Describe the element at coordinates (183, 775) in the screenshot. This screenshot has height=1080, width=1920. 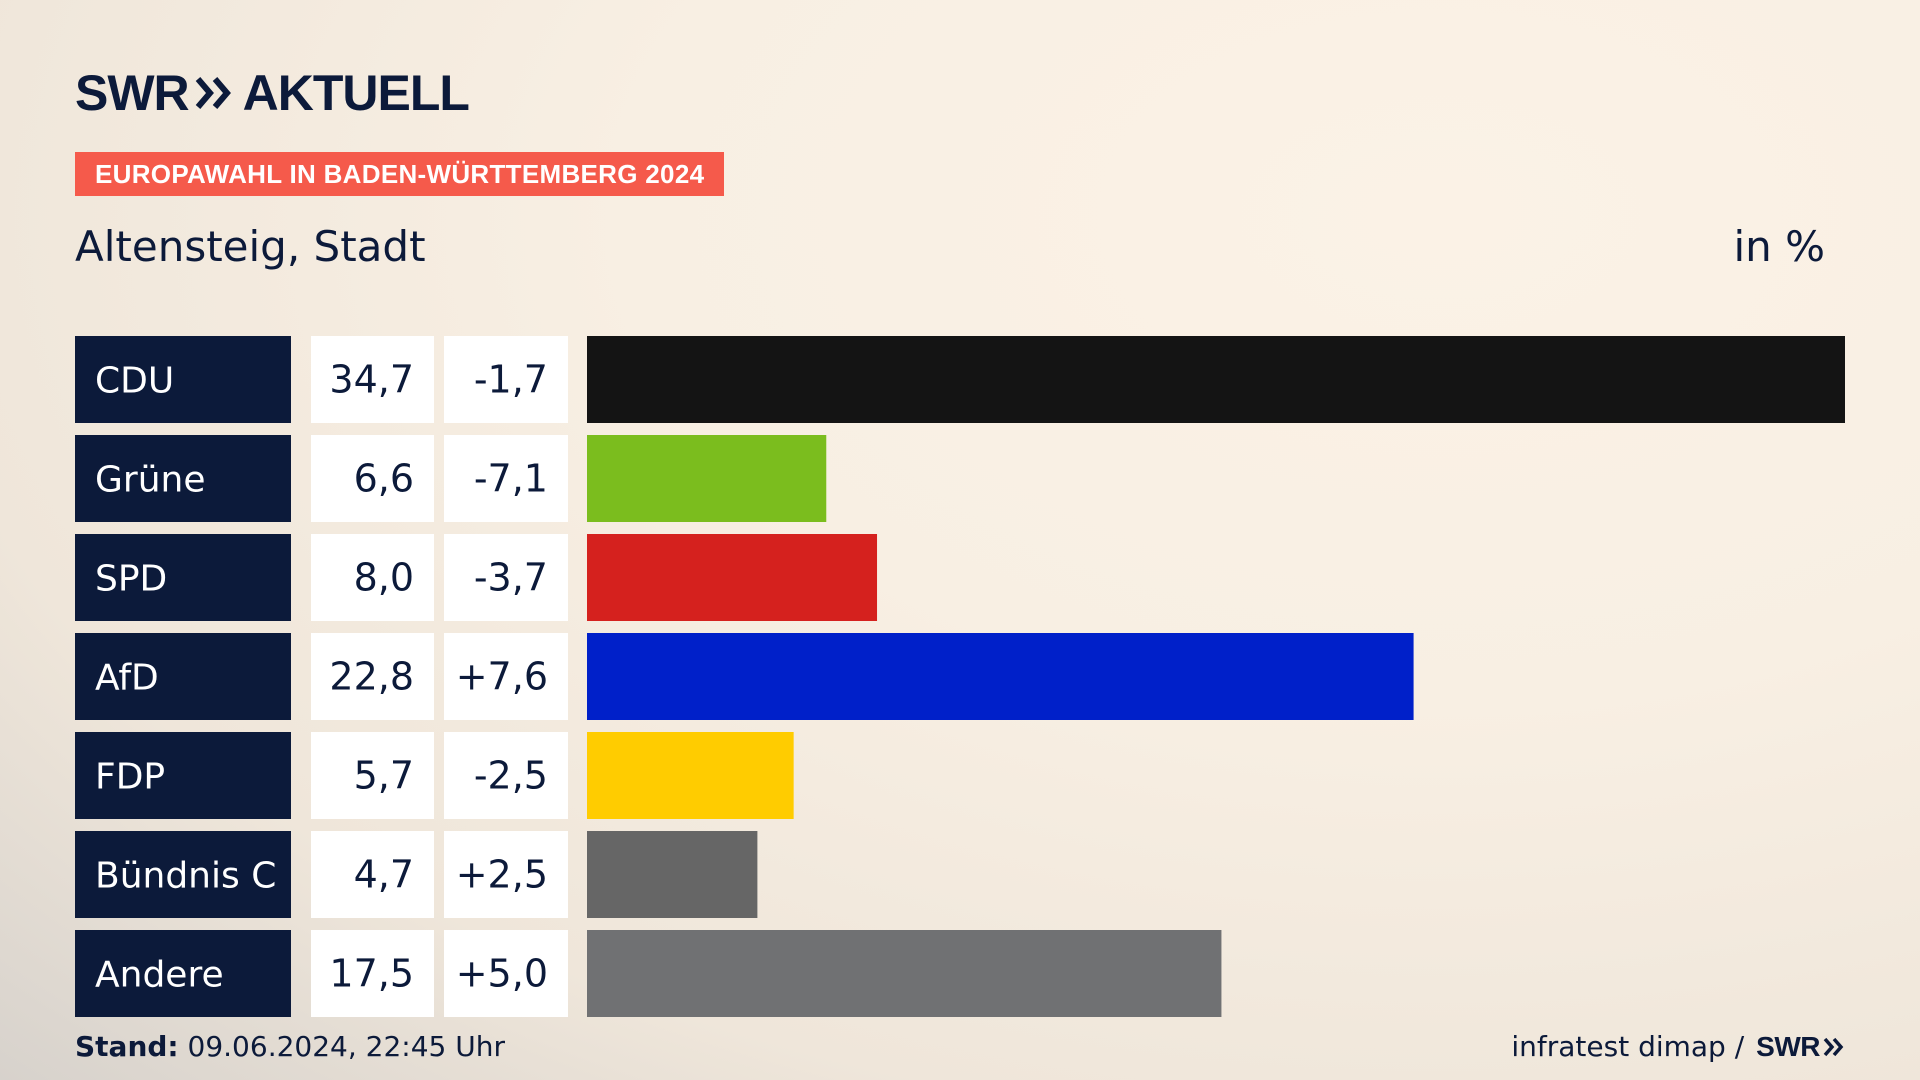
I see `party-label-box-fdp` at that location.